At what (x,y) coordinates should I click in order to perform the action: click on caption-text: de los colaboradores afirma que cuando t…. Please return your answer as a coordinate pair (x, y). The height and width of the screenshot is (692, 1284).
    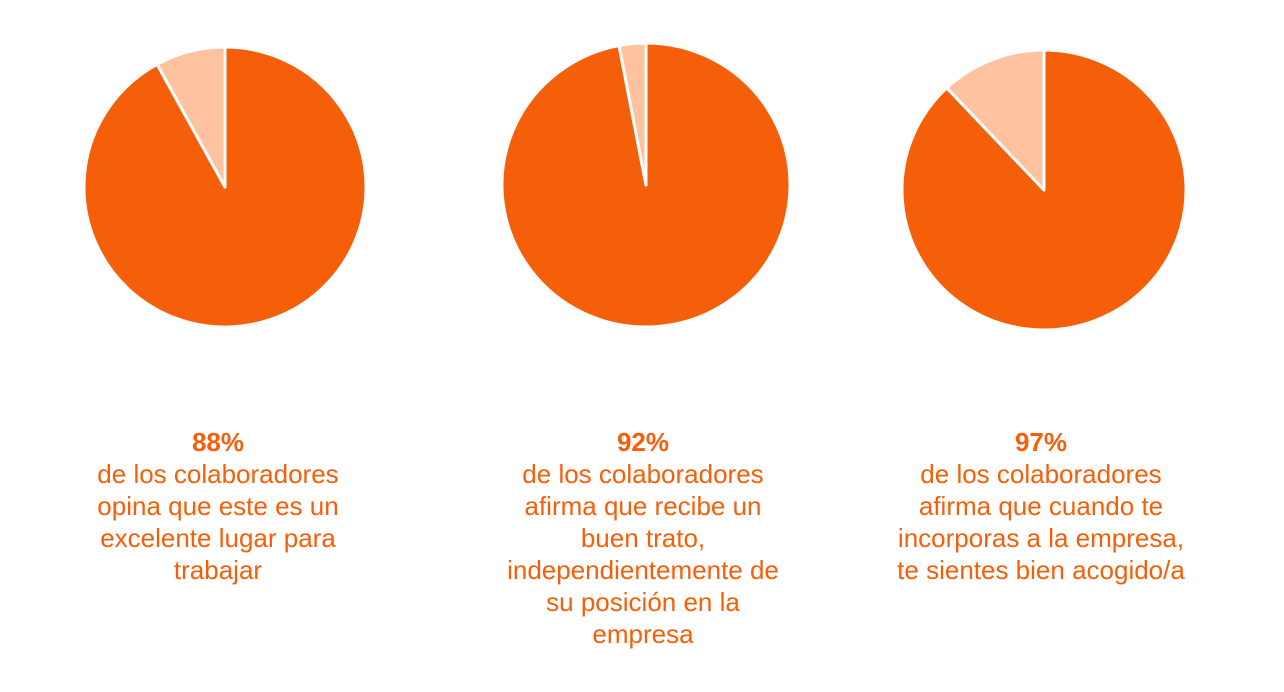
    Looking at the image, I should click on (1041, 522).